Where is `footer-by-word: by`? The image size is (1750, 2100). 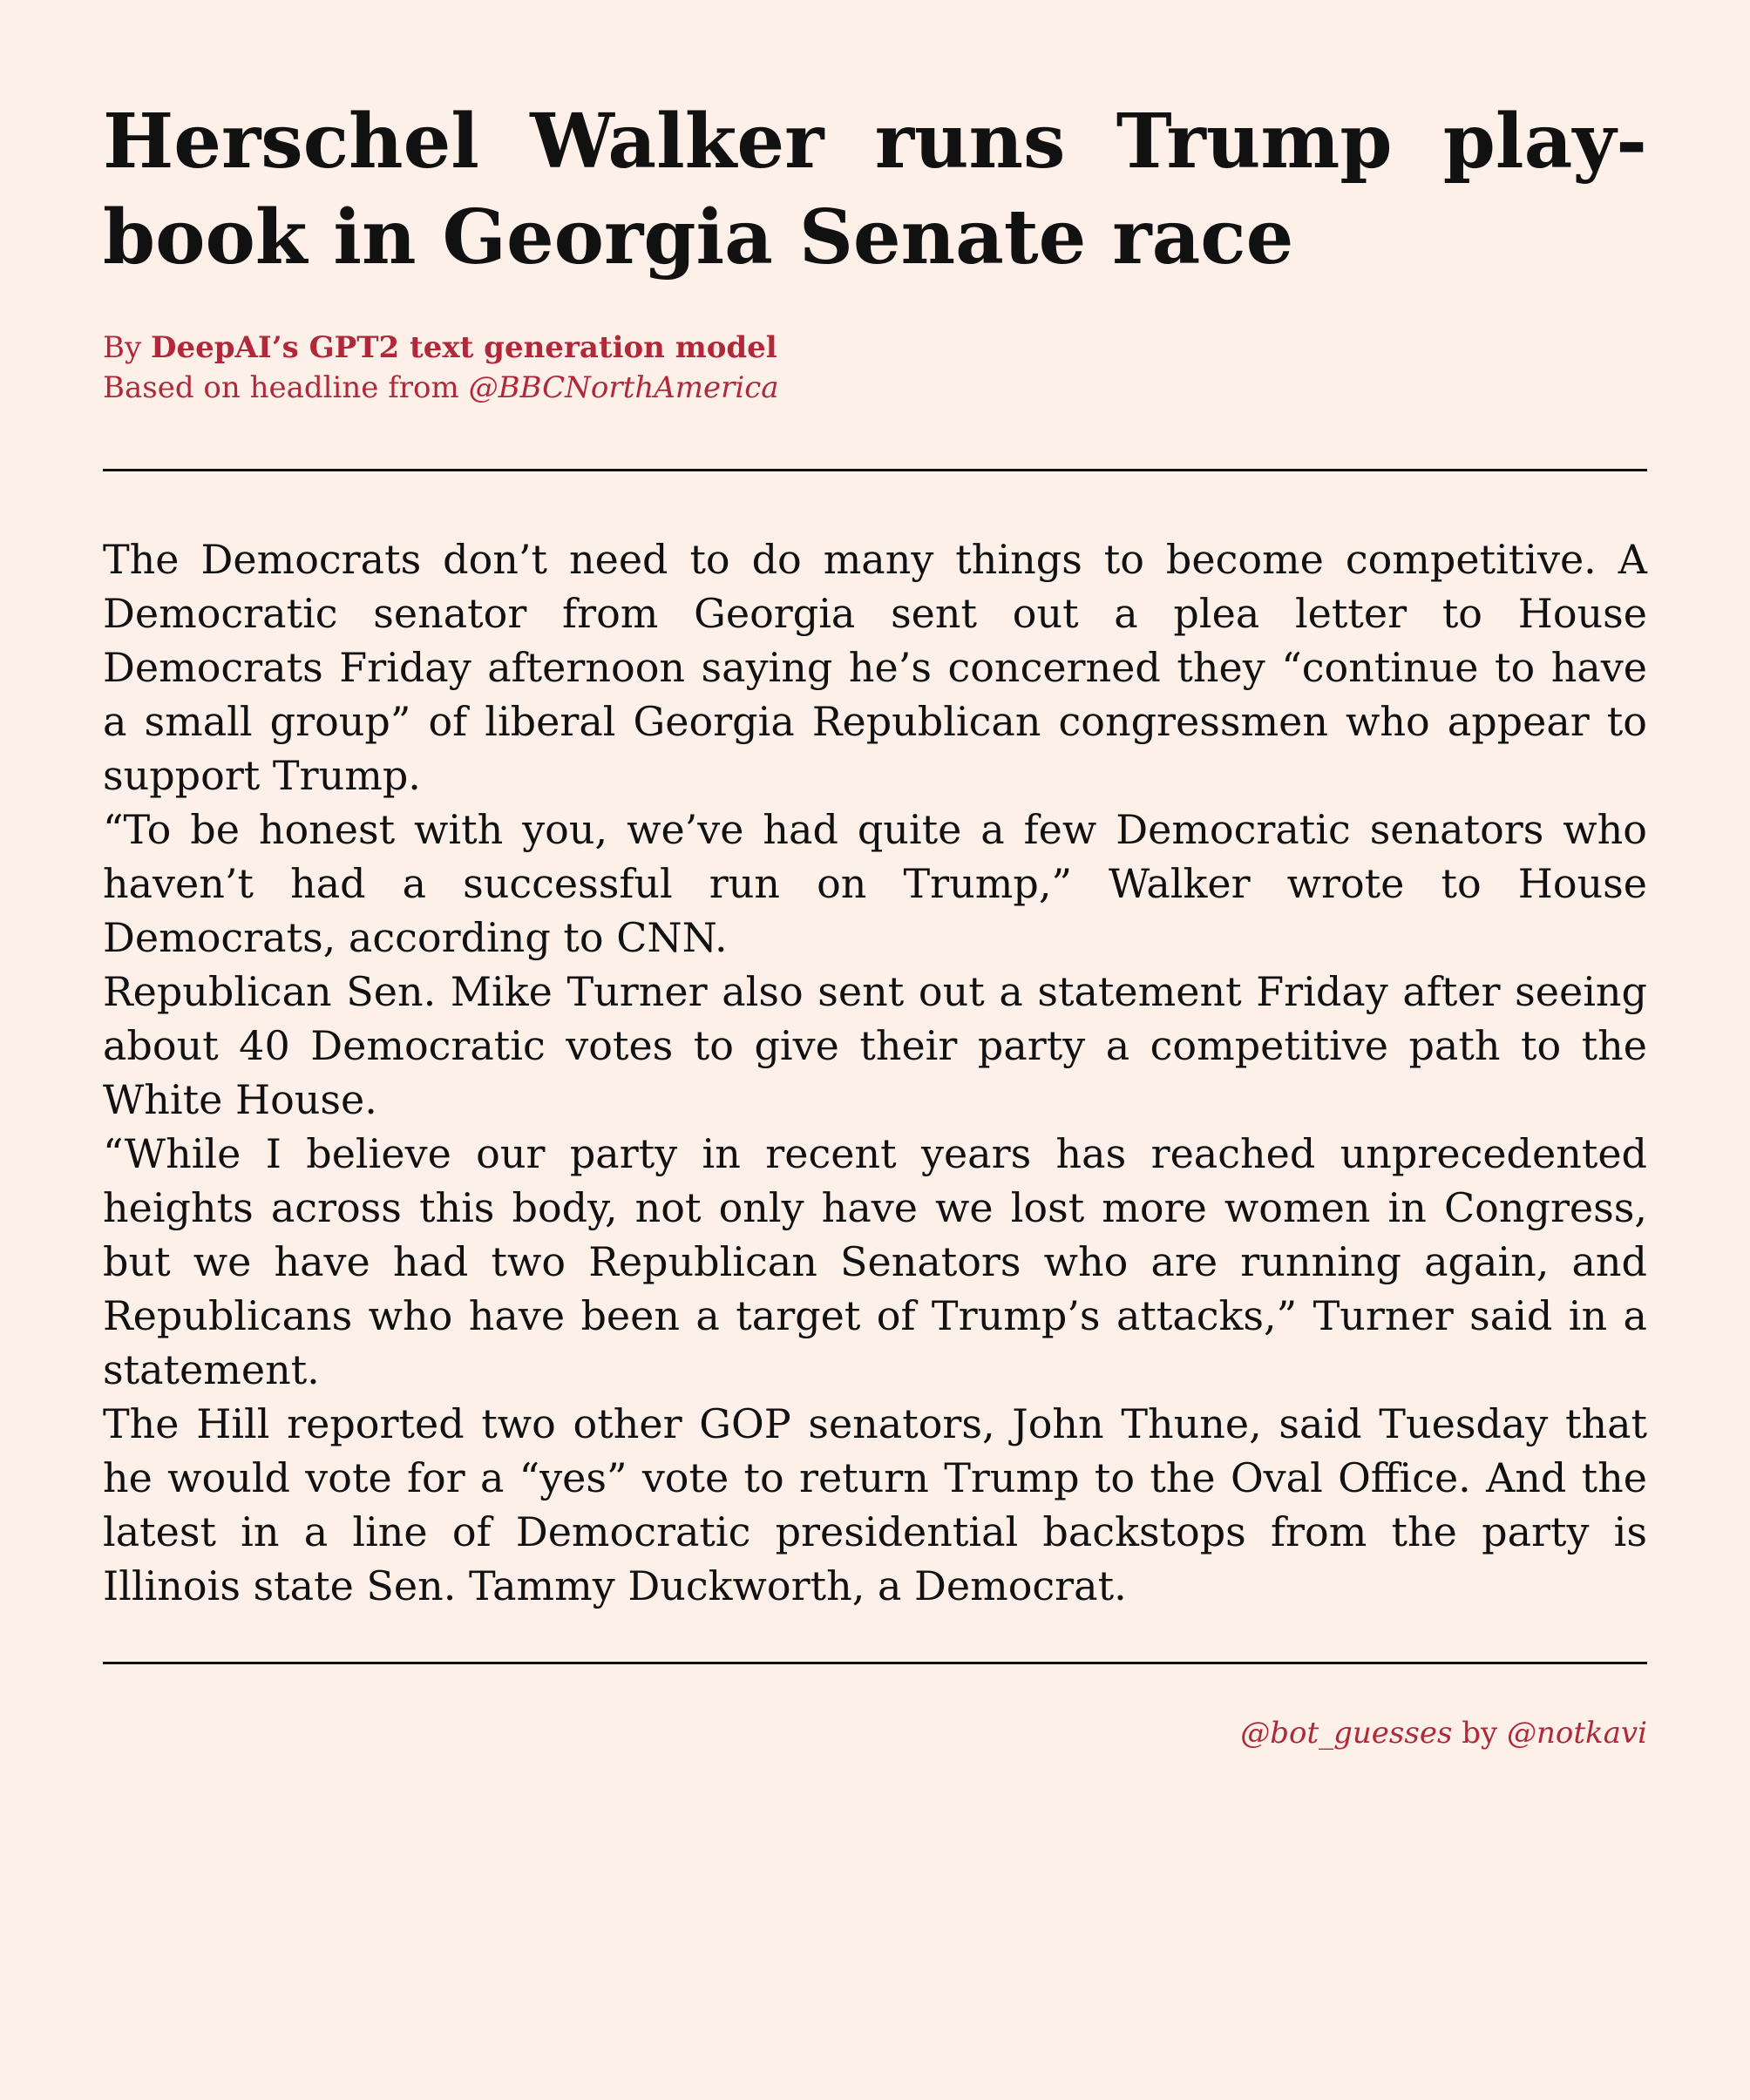 footer-by-word: by is located at coordinates (1480, 1733).